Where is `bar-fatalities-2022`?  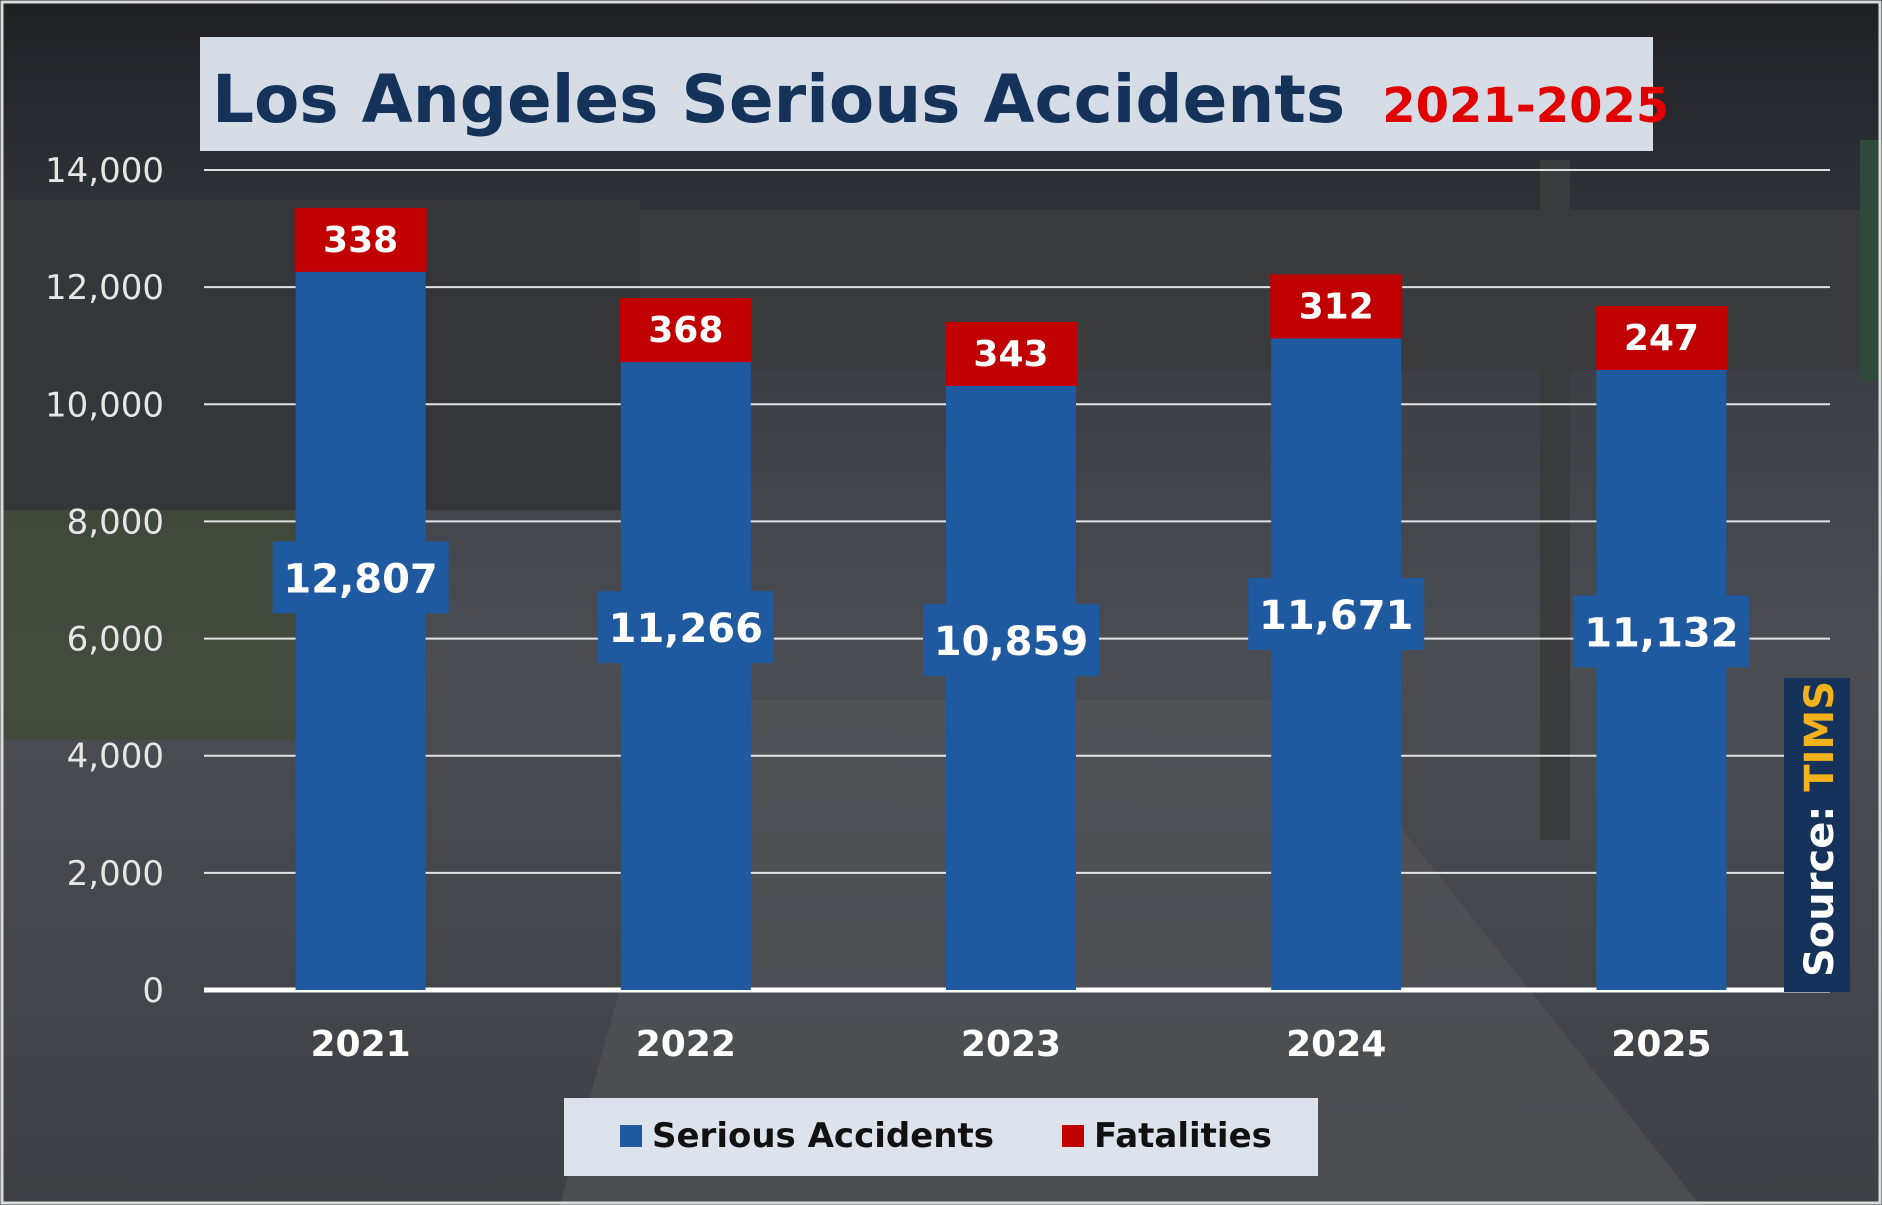
bar-fatalities-2022 is located at coordinates (685, 330).